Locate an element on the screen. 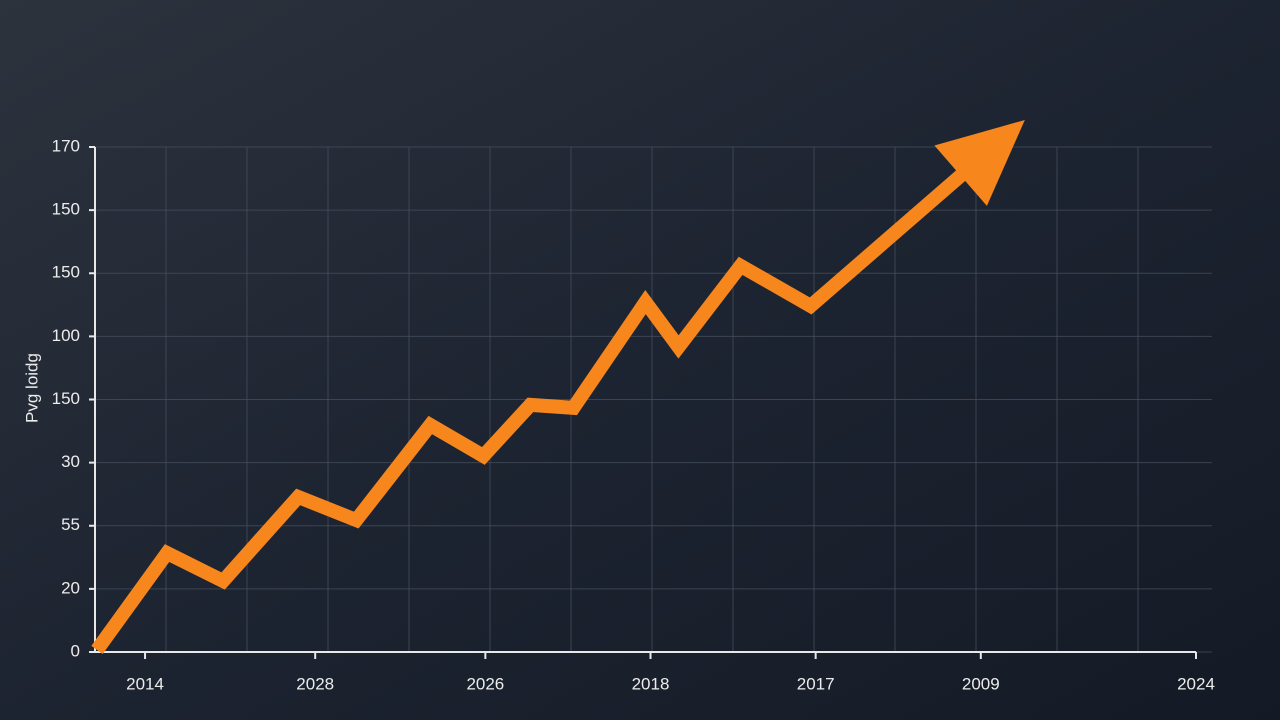 This screenshot has height=720, width=1280. y-tick-label: 0 is located at coordinates (75, 650).